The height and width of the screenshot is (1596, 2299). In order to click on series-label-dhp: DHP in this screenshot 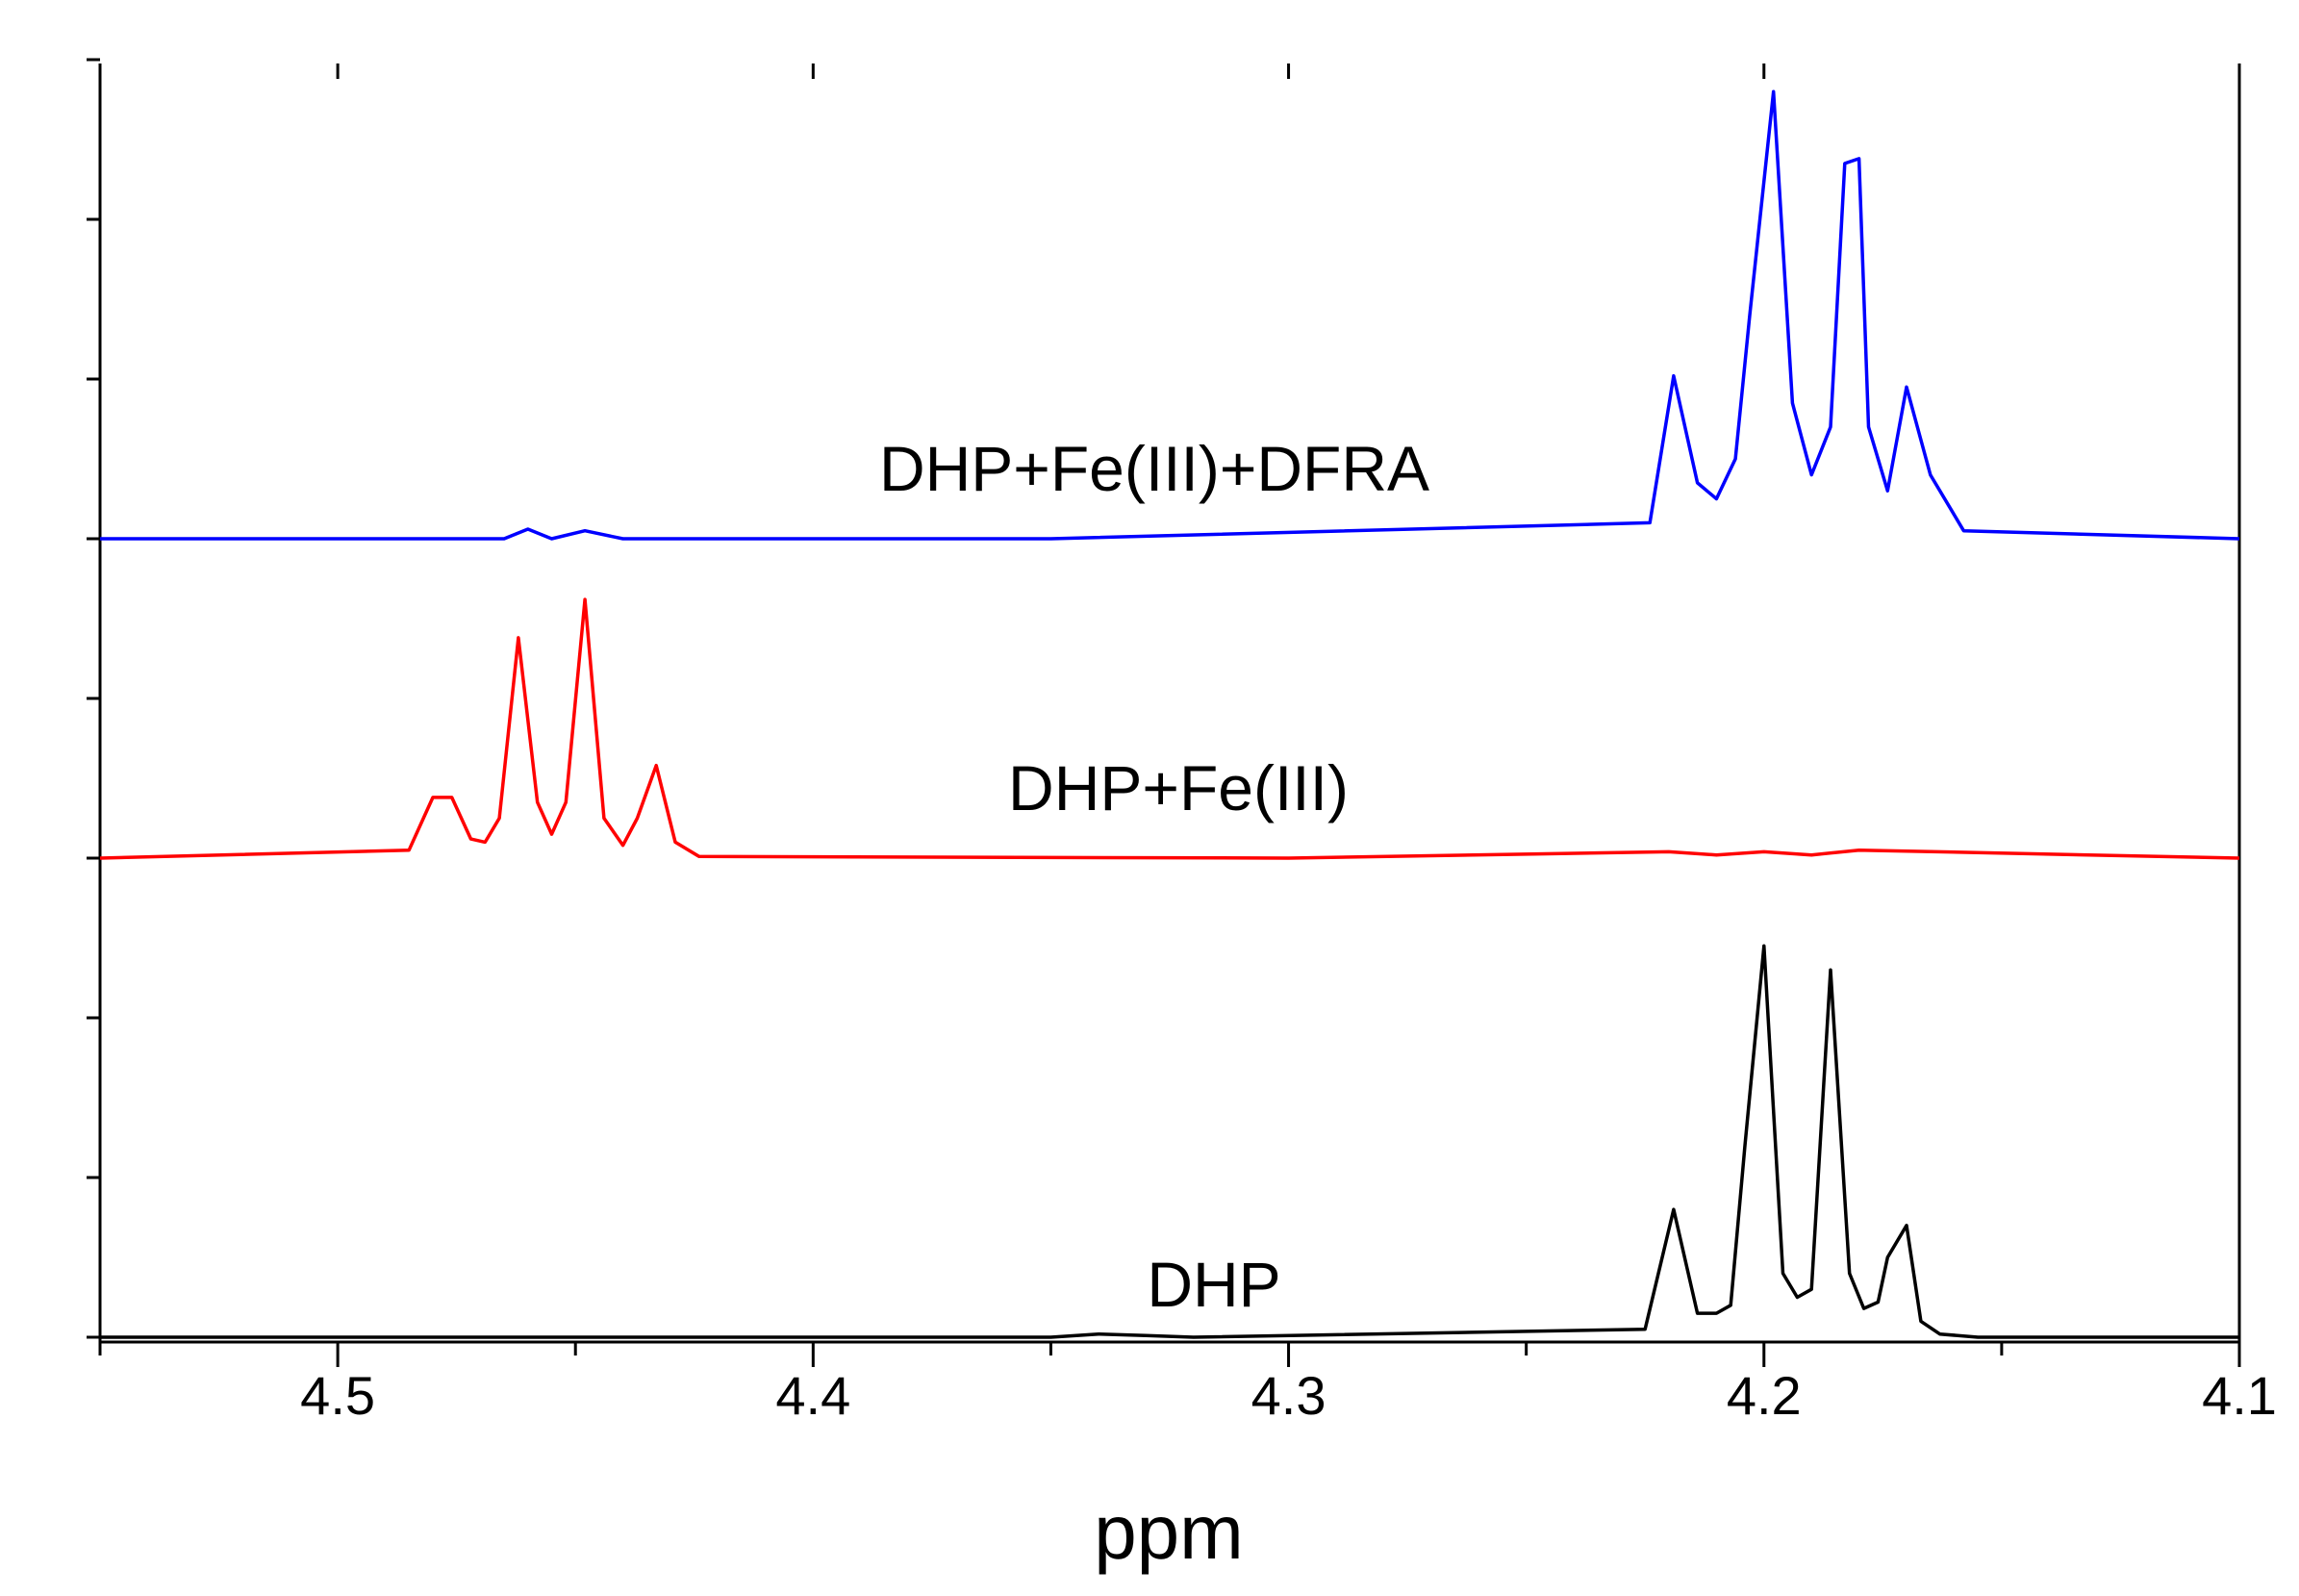, I will do `click(1213, 1284)`.